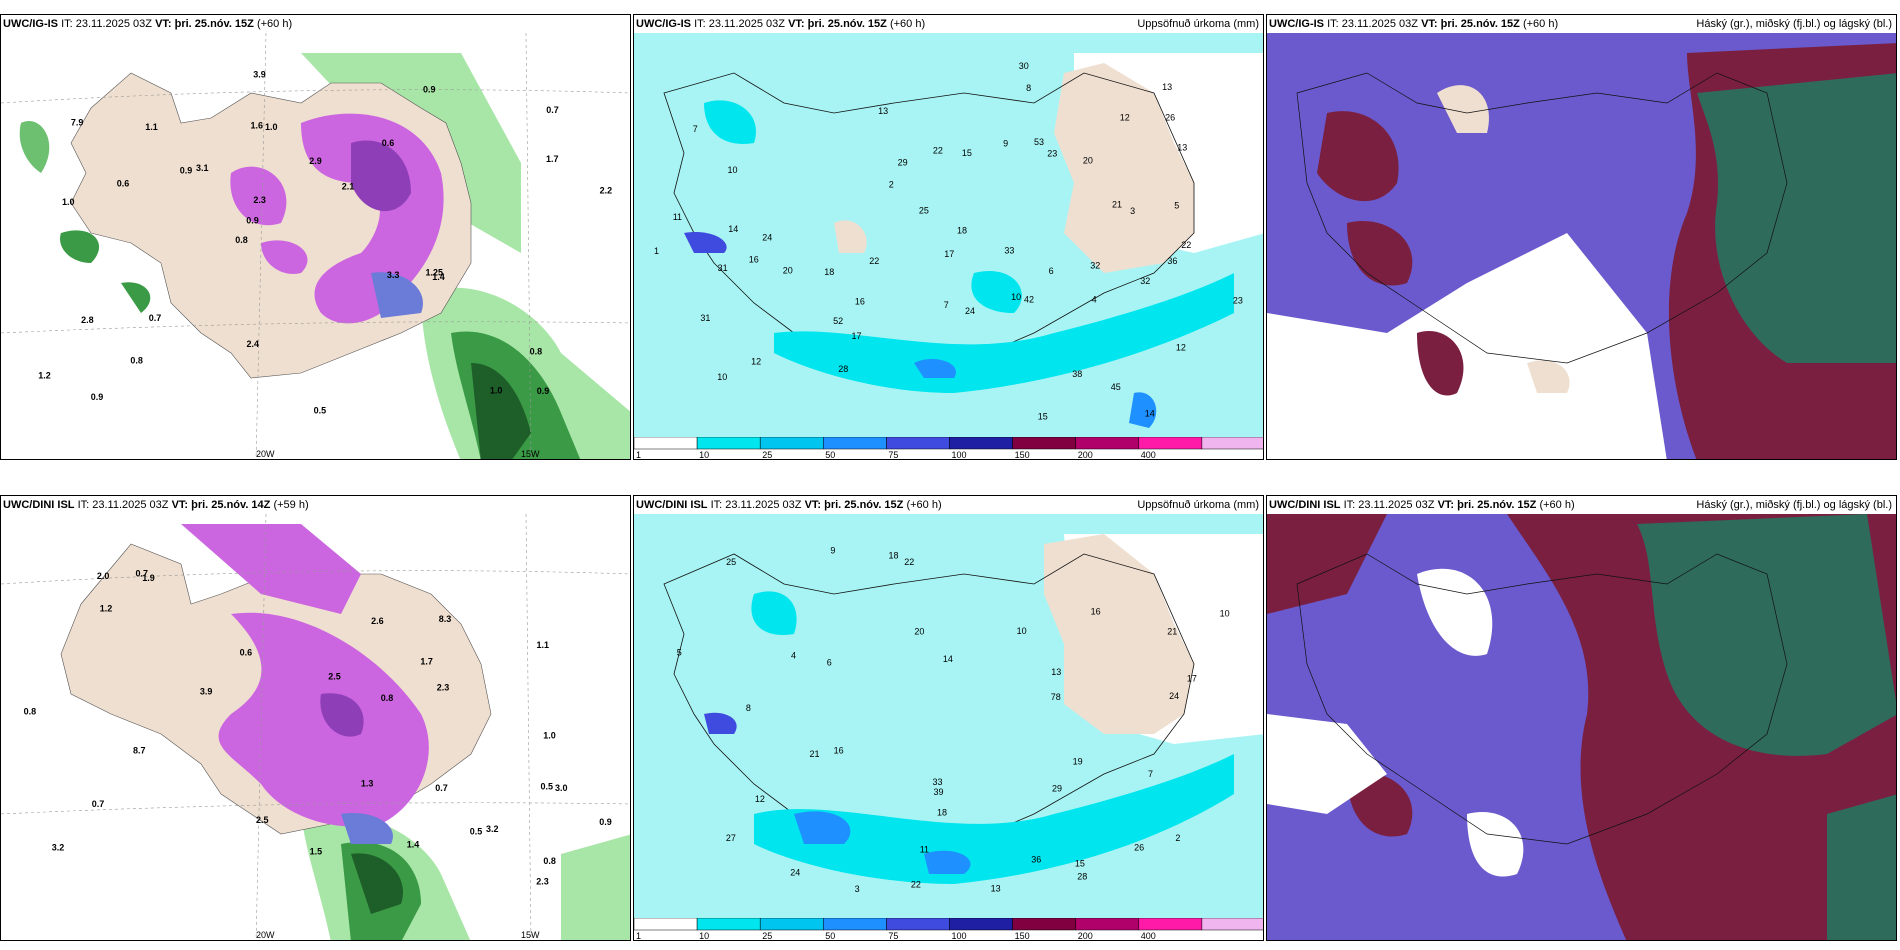 The image size is (1900, 950). I want to click on it-label: IT:, so click(67, 24).